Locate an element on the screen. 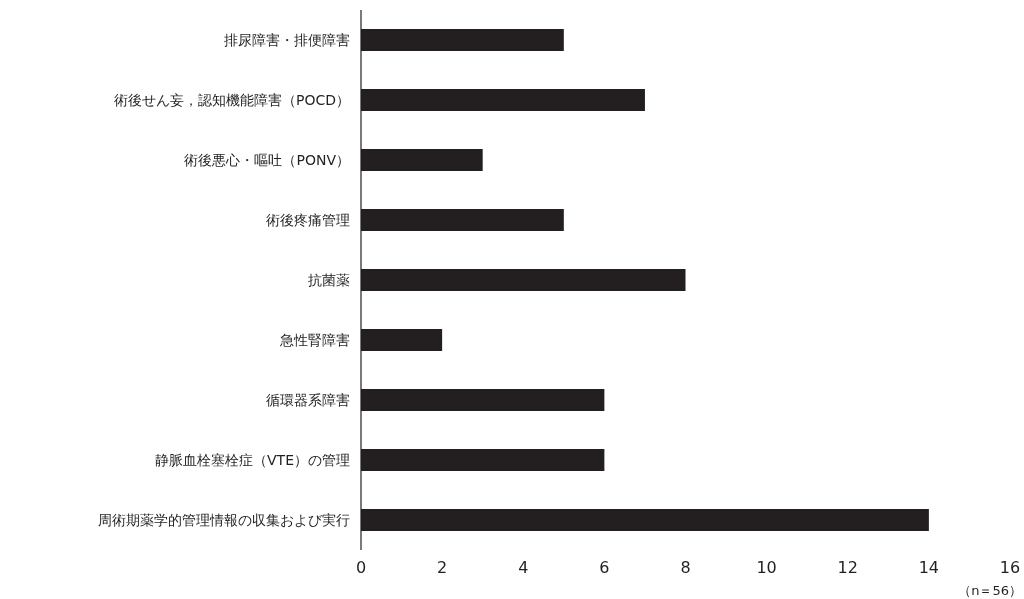 The height and width of the screenshot is (599, 1024). y-tick-label: 排尿障害・排便障害 is located at coordinates (287, 40).